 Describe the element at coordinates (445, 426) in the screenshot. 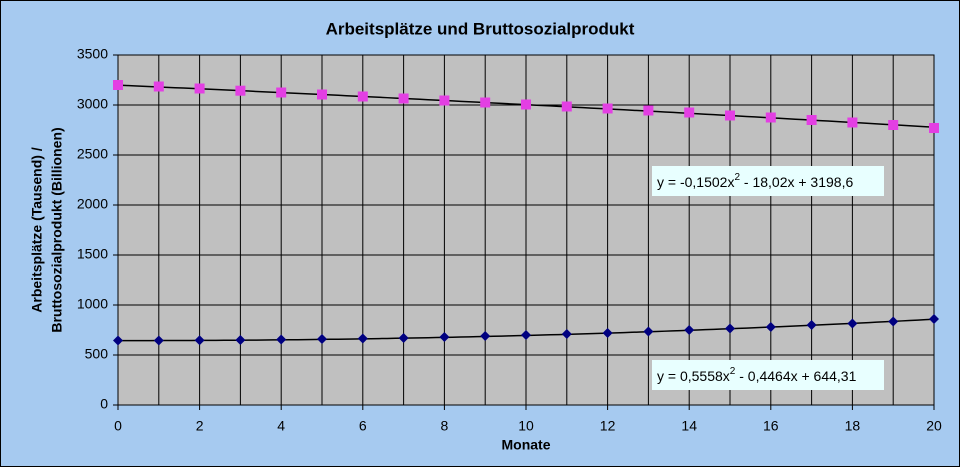

I see `x-tick-label: 8` at that location.